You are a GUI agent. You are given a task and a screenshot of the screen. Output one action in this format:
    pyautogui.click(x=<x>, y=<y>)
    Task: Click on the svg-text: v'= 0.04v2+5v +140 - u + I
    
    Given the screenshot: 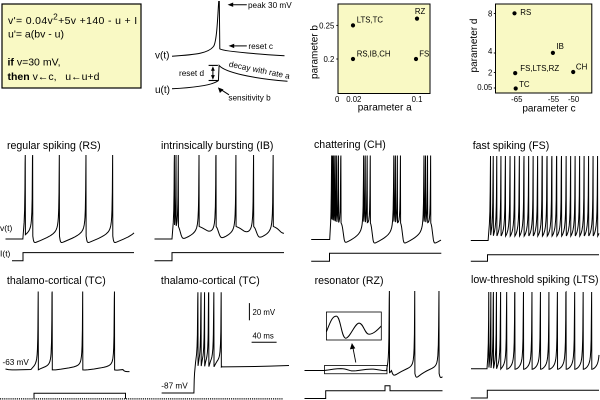 What is the action you would take?
    pyautogui.click(x=73, y=20)
    